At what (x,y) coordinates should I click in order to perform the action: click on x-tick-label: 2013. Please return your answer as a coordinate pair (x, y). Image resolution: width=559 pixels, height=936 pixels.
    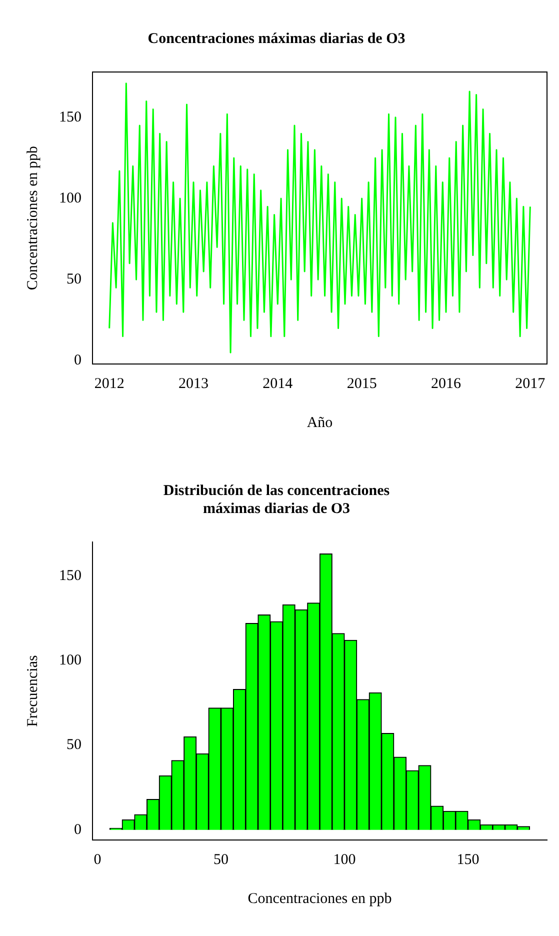
    Looking at the image, I should click on (193, 384).